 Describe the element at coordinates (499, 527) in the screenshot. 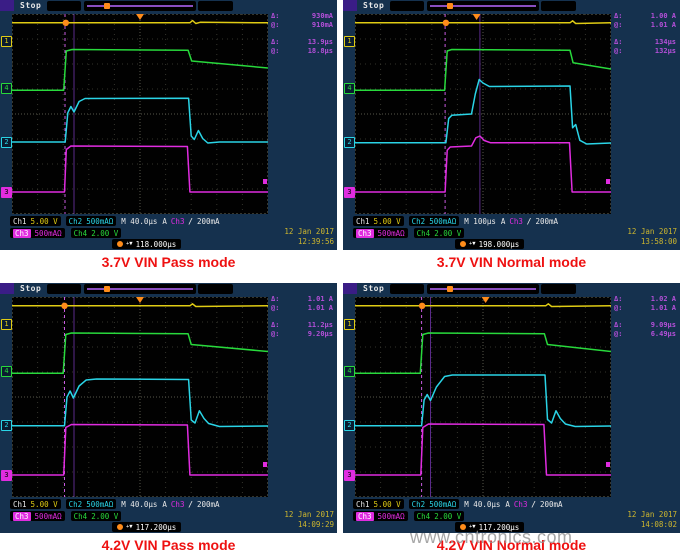

I see `delay-value: 117.200μs` at that location.